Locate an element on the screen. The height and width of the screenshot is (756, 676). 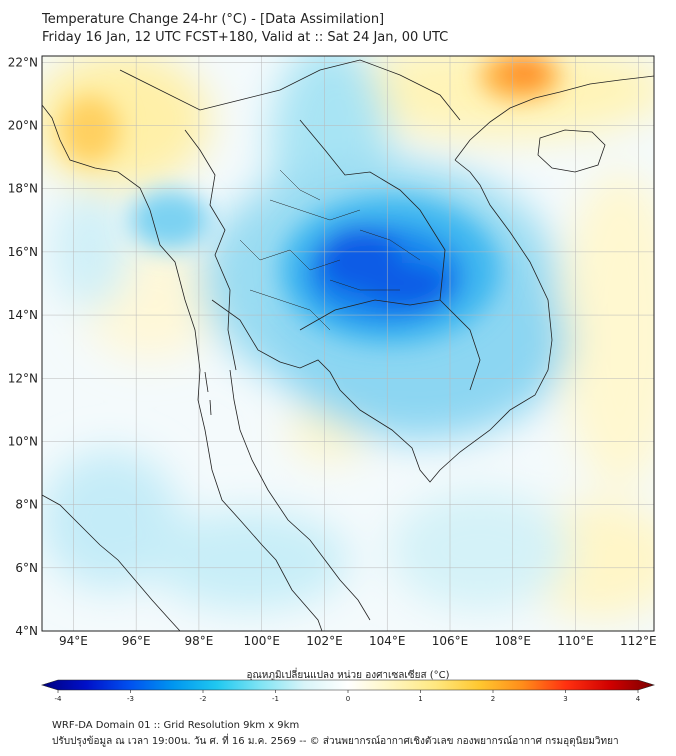
colorbar-ticks: -4 -3 -2 -1 0 1 2 3 4 is located at coordinates (348, 696).